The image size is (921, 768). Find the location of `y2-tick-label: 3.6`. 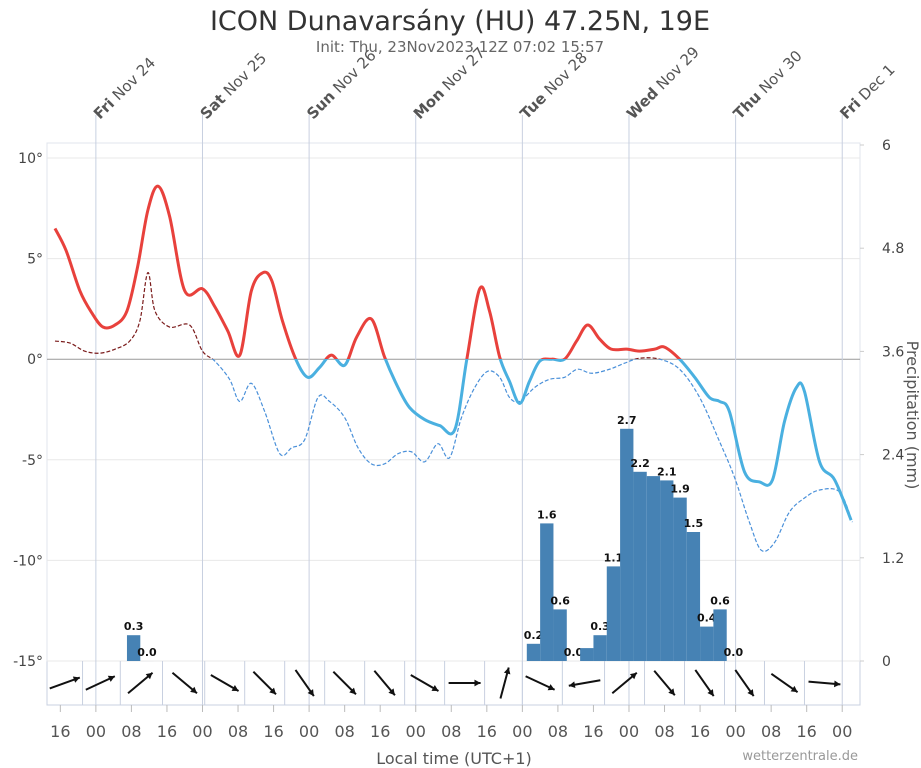

y2-tick-label: 3.6 is located at coordinates (893, 352).